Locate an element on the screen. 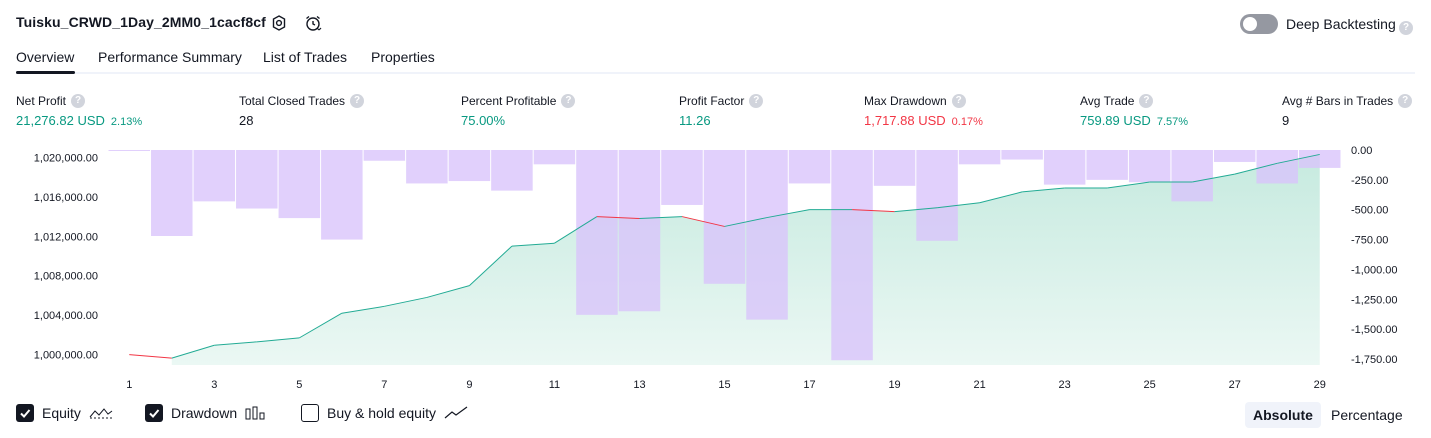 This screenshot has height=438, width=1431. drawdown-label: Drawdown is located at coordinates (204, 413).